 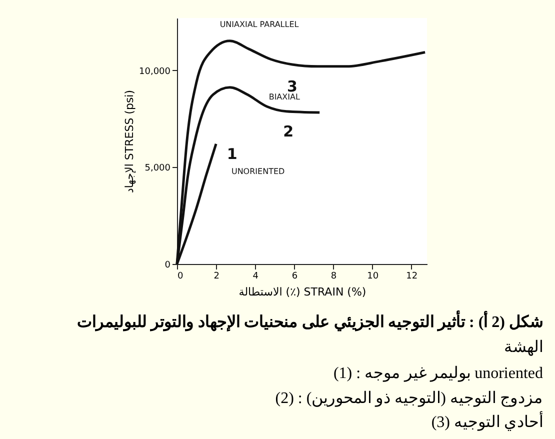 I want to click on text: (3) أحادي التوجيه, so click(x=487, y=421).